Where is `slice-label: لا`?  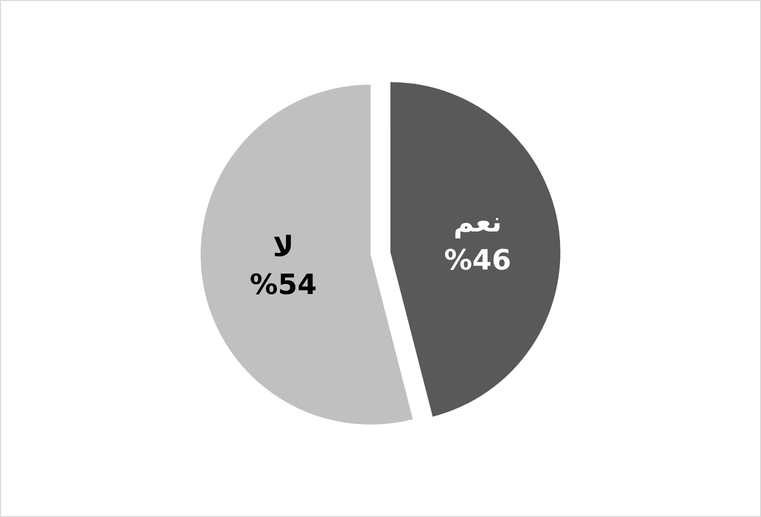
slice-label: لا is located at coordinates (283, 247).